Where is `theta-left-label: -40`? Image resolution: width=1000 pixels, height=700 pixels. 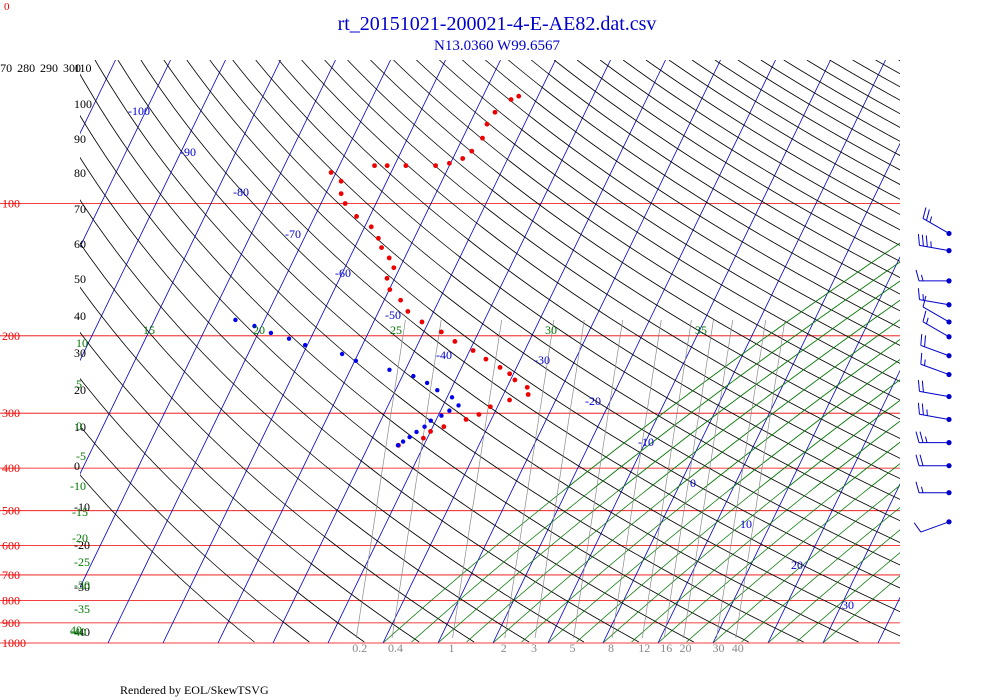
theta-left-label: -40 is located at coordinates (82, 632).